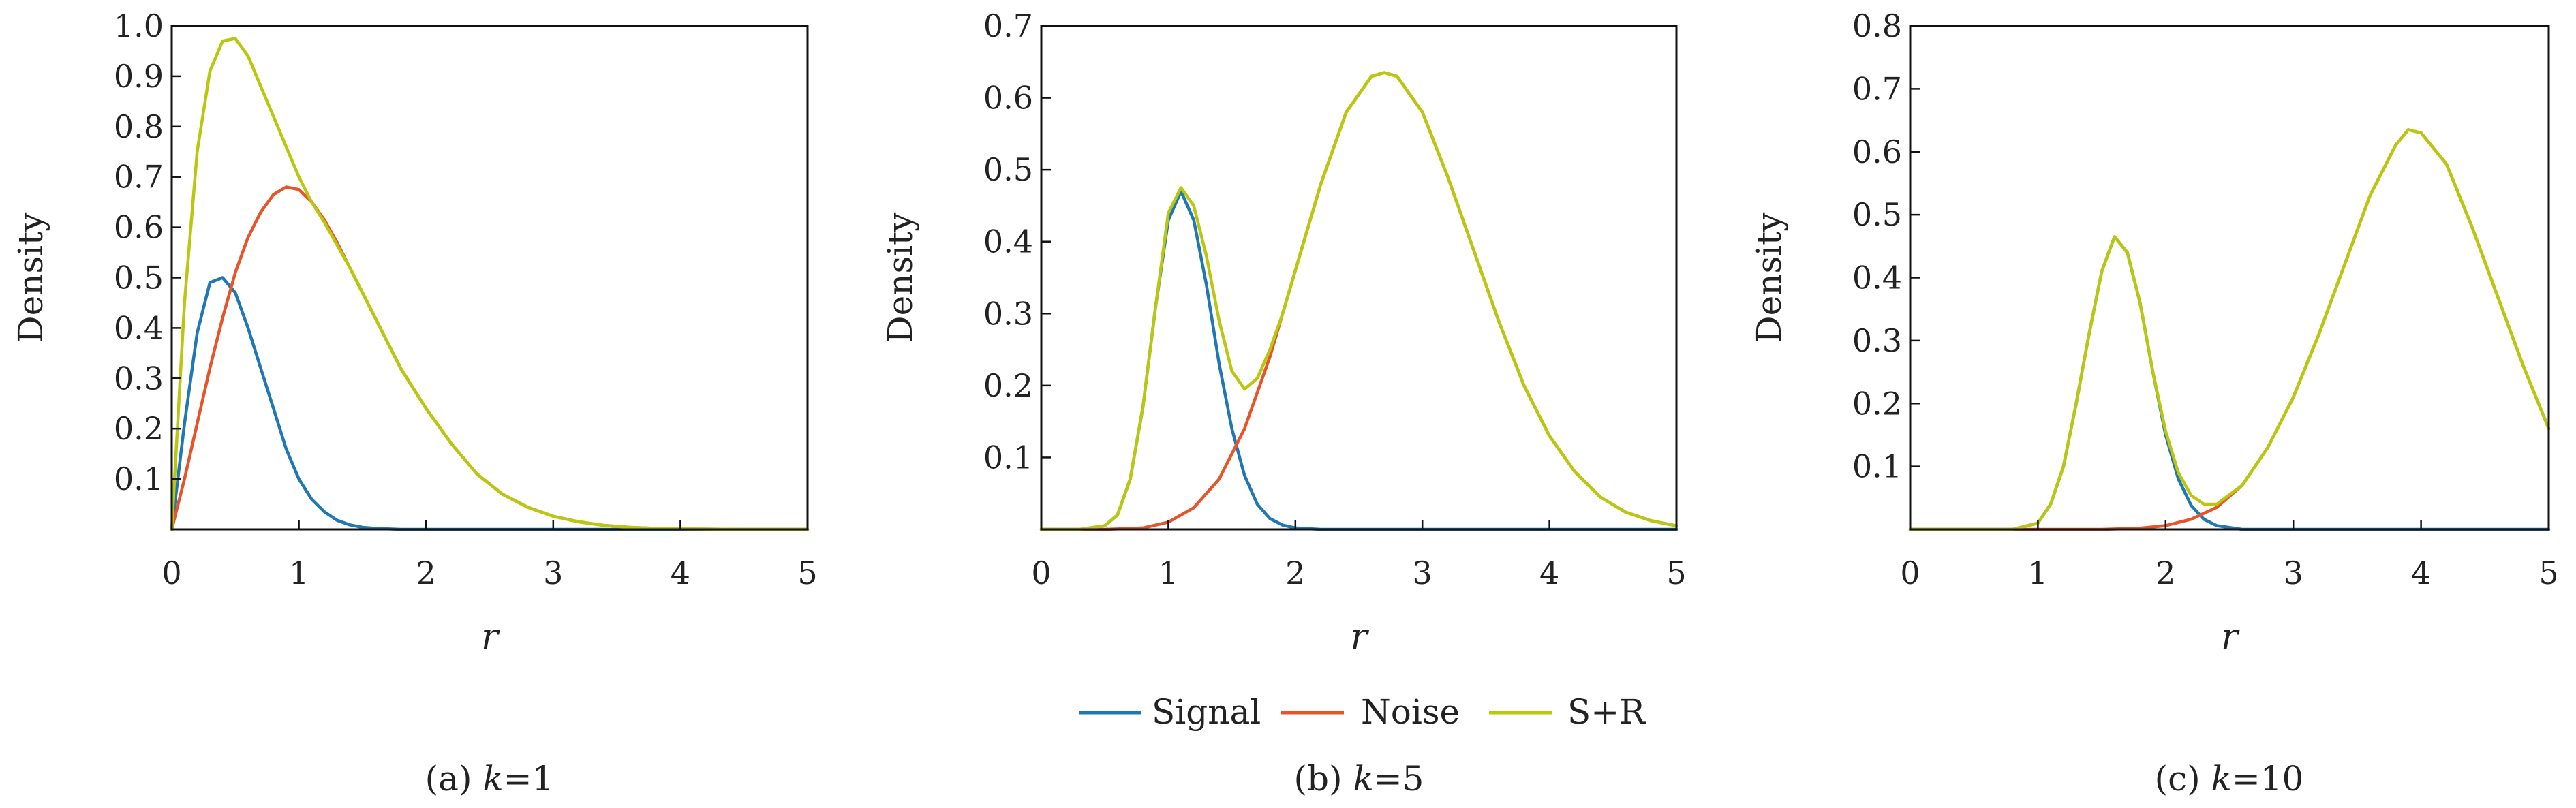 The width and height of the screenshot is (2576, 808). I want to click on legend-label-s-r: S+R, so click(1606, 712).